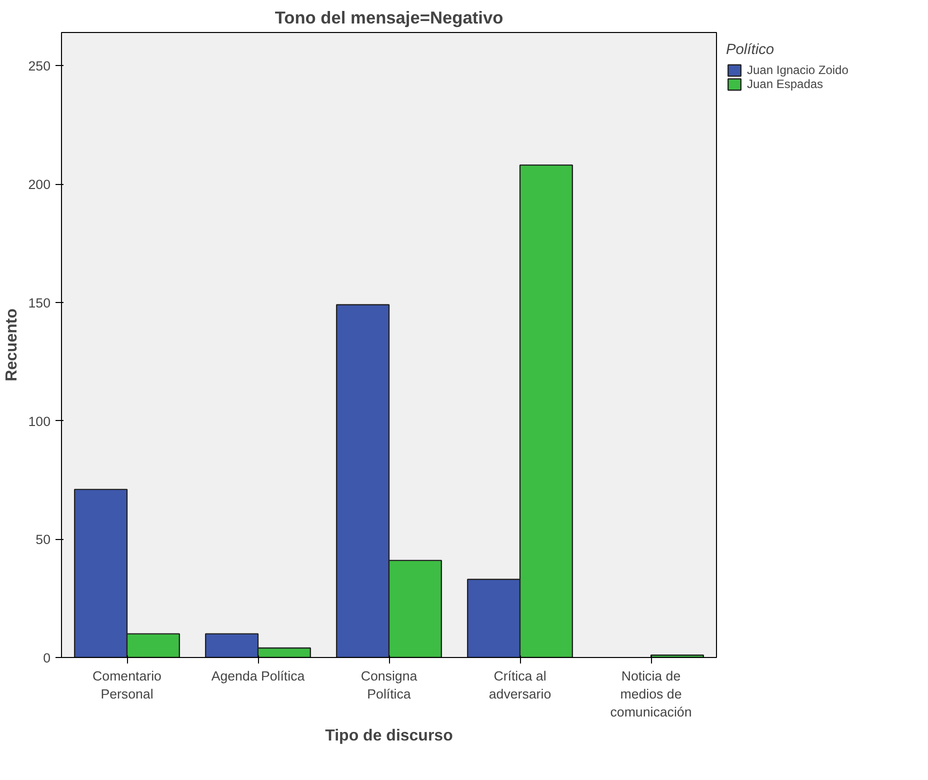 The image size is (928, 780). What do you see at coordinates (389, 18) in the screenshot?
I see `chart-title: Tono del mensaje=Negativo` at bounding box center [389, 18].